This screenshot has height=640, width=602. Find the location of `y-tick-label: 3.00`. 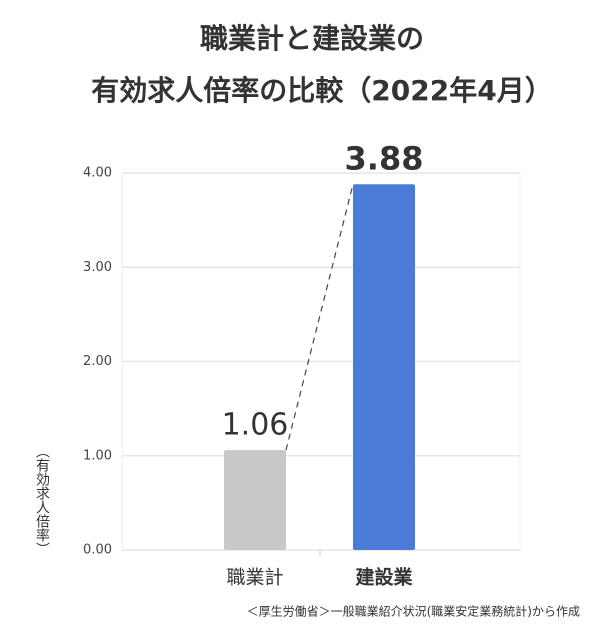

y-tick-label: 3.00 is located at coordinates (97, 267).